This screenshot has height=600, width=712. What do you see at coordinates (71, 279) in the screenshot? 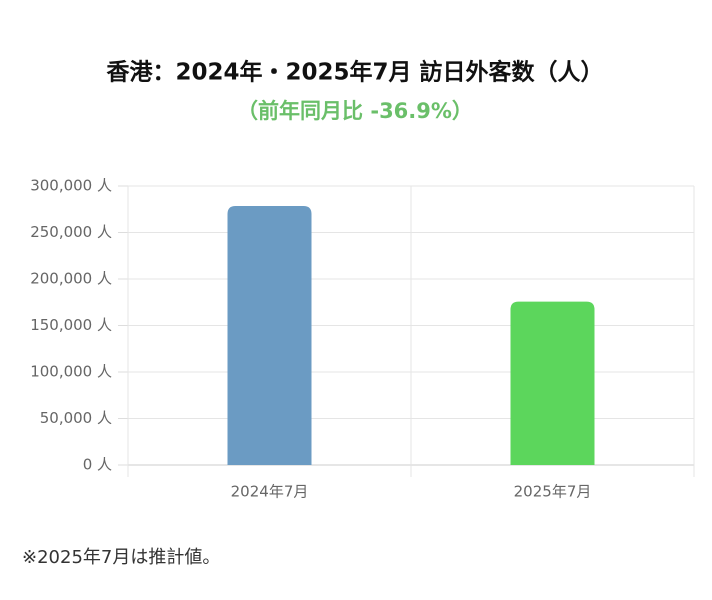
I see `y-tick-label: 200,000 人` at bounding box center [71, 279].